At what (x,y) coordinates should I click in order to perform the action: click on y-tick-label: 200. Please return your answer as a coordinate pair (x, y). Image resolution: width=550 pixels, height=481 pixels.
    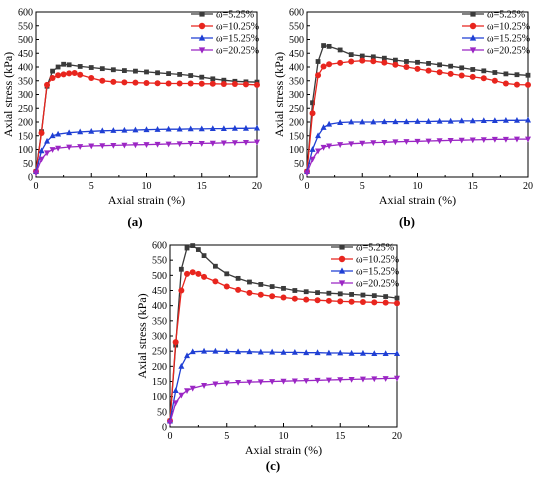
    Looking at the image, I should click on (159, 367).